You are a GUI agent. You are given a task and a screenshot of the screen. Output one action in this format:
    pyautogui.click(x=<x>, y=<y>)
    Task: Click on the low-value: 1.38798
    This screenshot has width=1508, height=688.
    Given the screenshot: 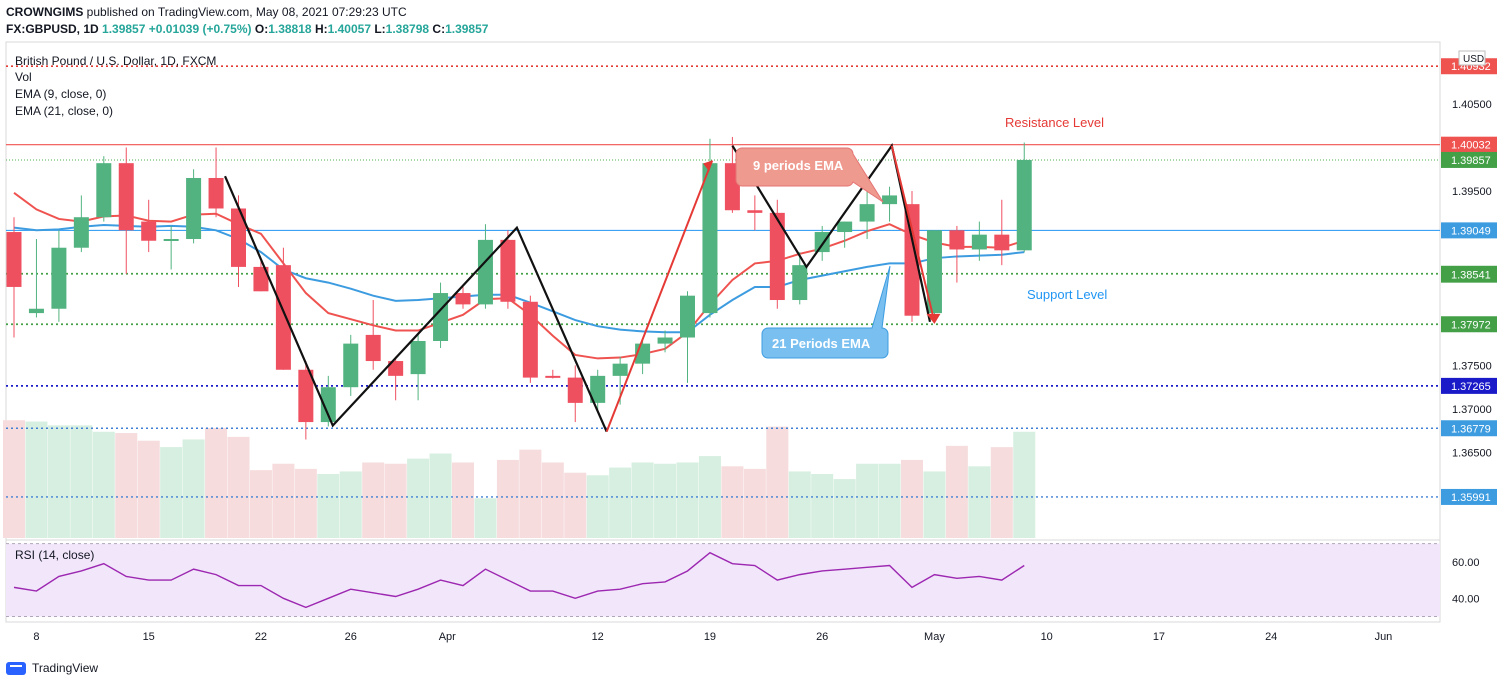 What is the action you would take?
    pyautogui.click(x=407, y=29)
    